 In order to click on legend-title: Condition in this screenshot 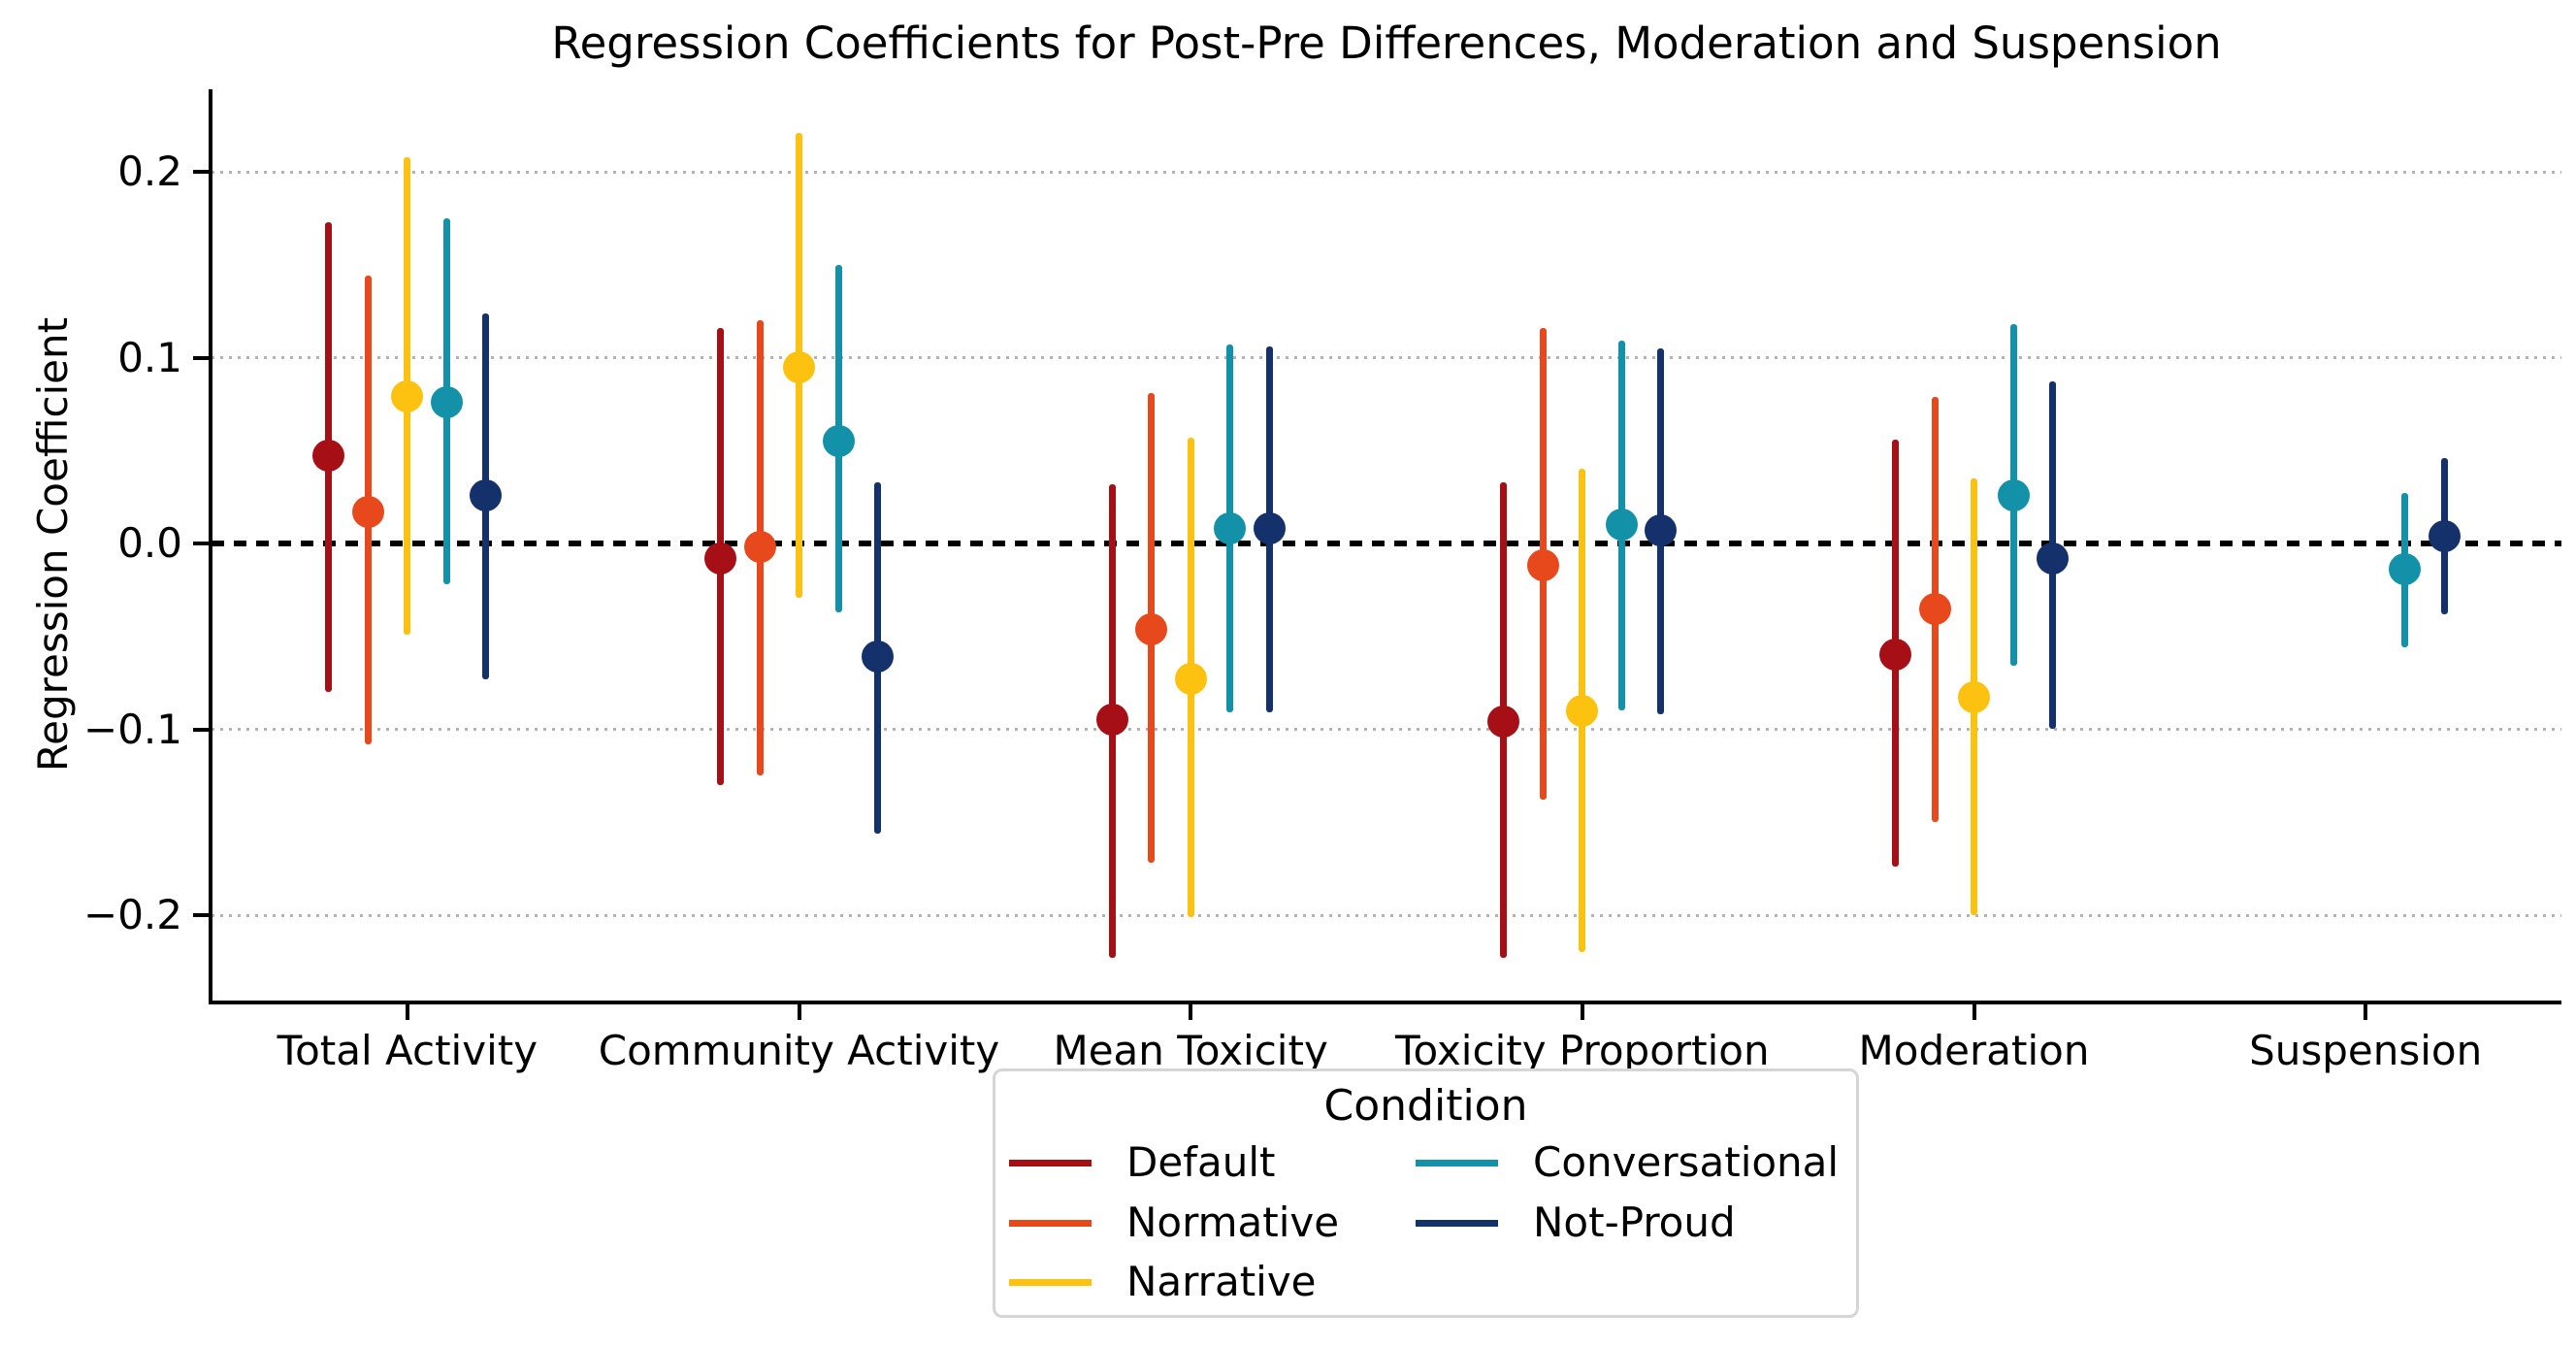, I will do `click(1425, 1106)`.